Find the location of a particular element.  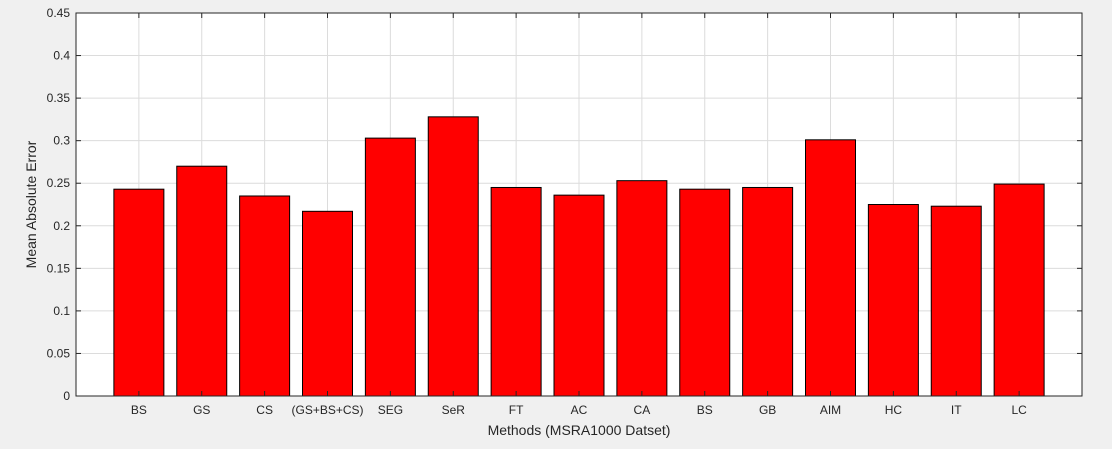

x-axis-label: Methods (MSRA1000 Datset) is located at coordinates (579, 430).